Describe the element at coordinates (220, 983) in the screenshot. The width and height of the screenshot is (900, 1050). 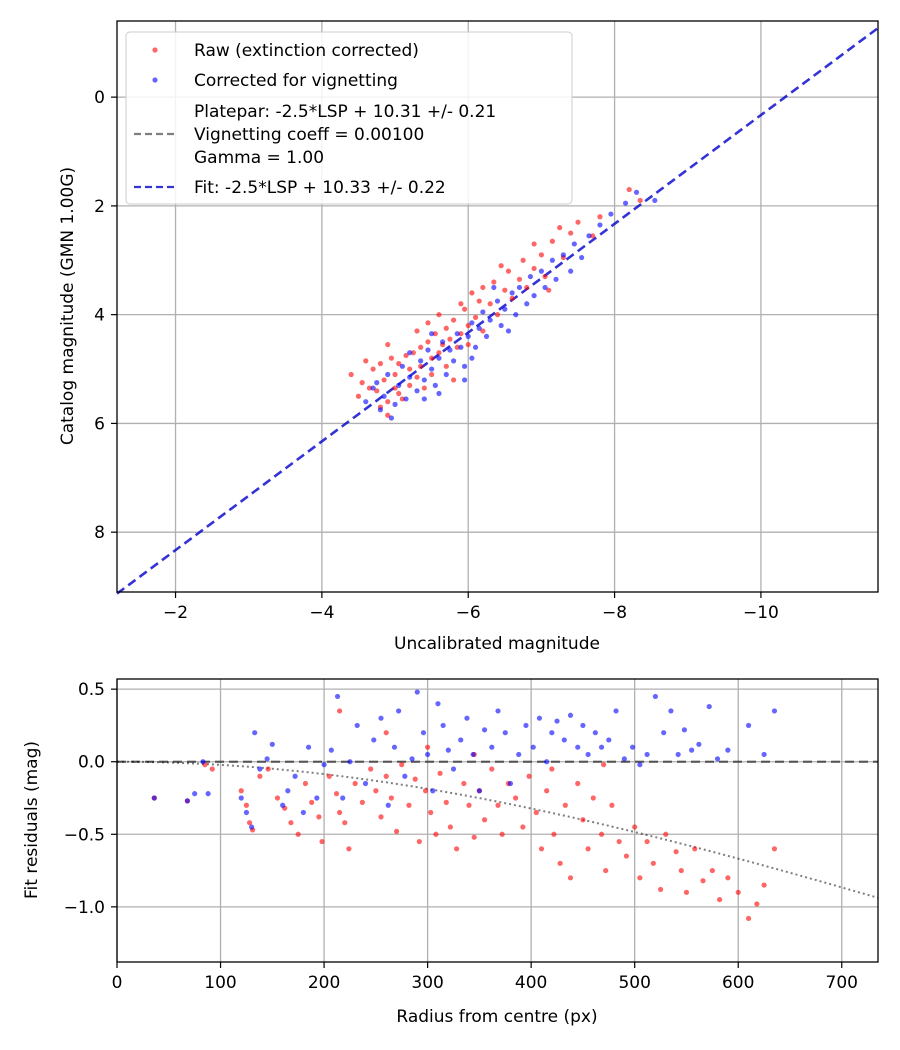
I see `residuals-x-tick-label: 100` at that location.